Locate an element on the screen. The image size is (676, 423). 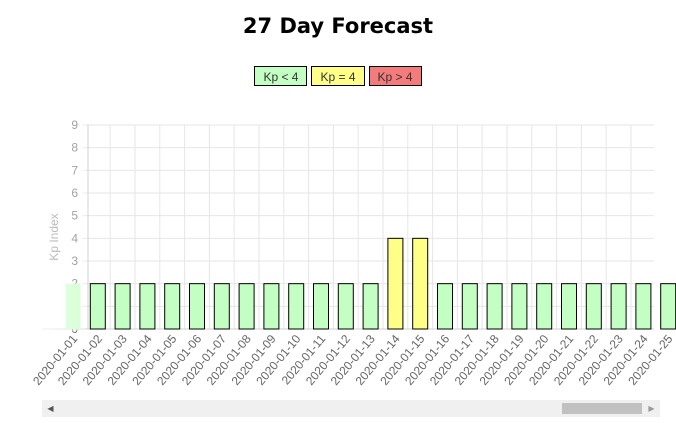
horizontal-scrollbar: ◀ ▶ is located at coordinates (351, 408).